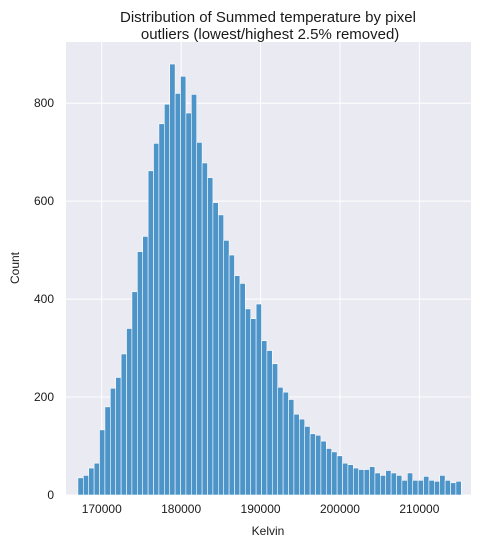 This screenshot has height=547, width=490. I want to click on x-tick-label: 170000, so click(102, 509).